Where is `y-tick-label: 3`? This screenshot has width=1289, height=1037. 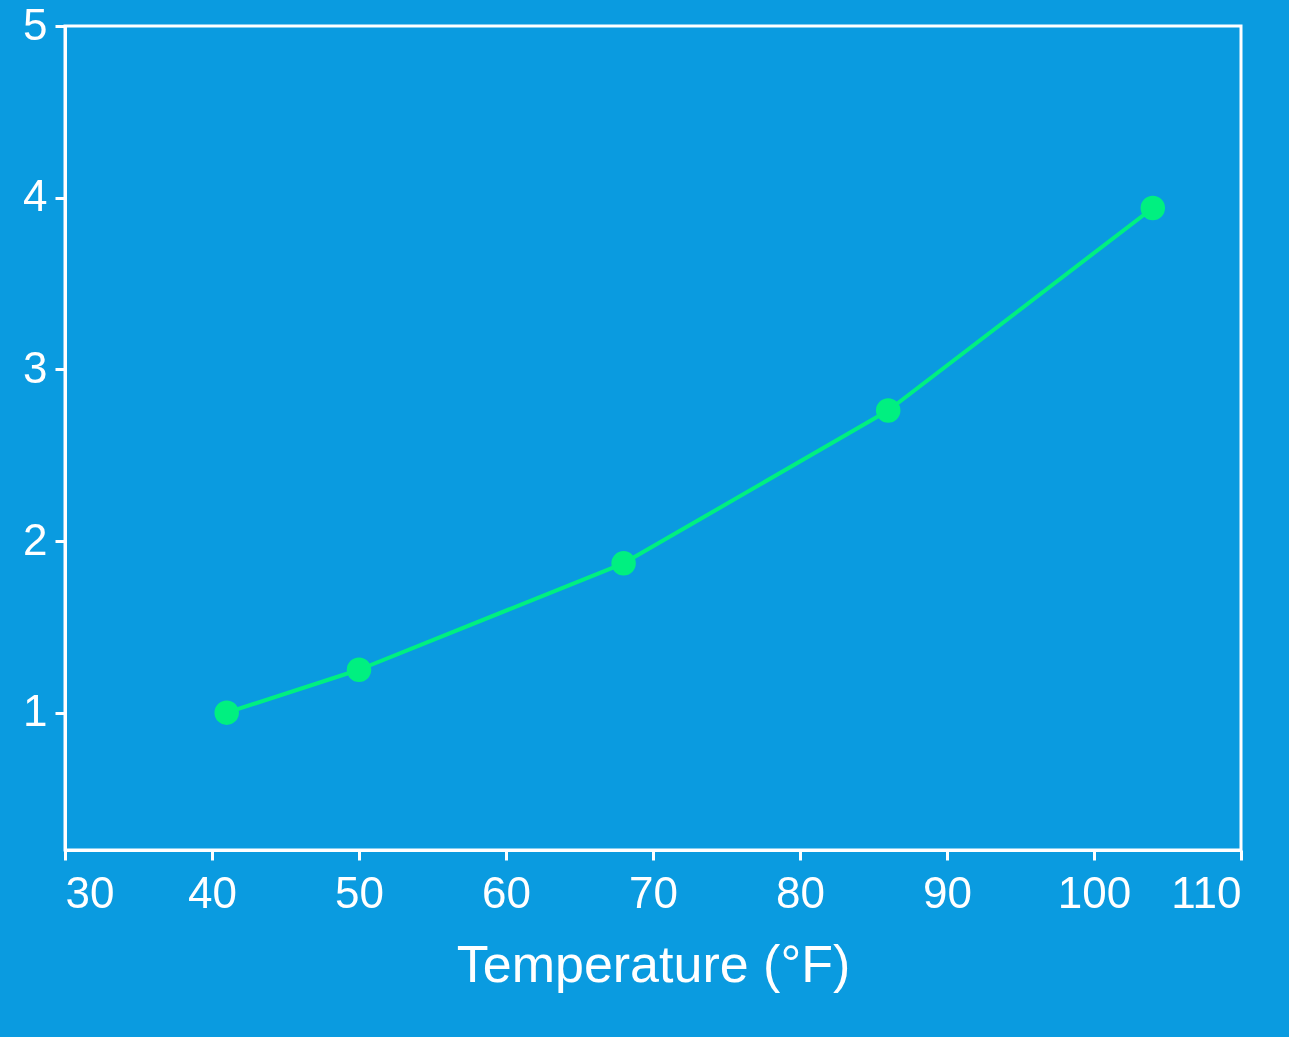
y-tick-label: 3 is located at coordinates (35, 367).